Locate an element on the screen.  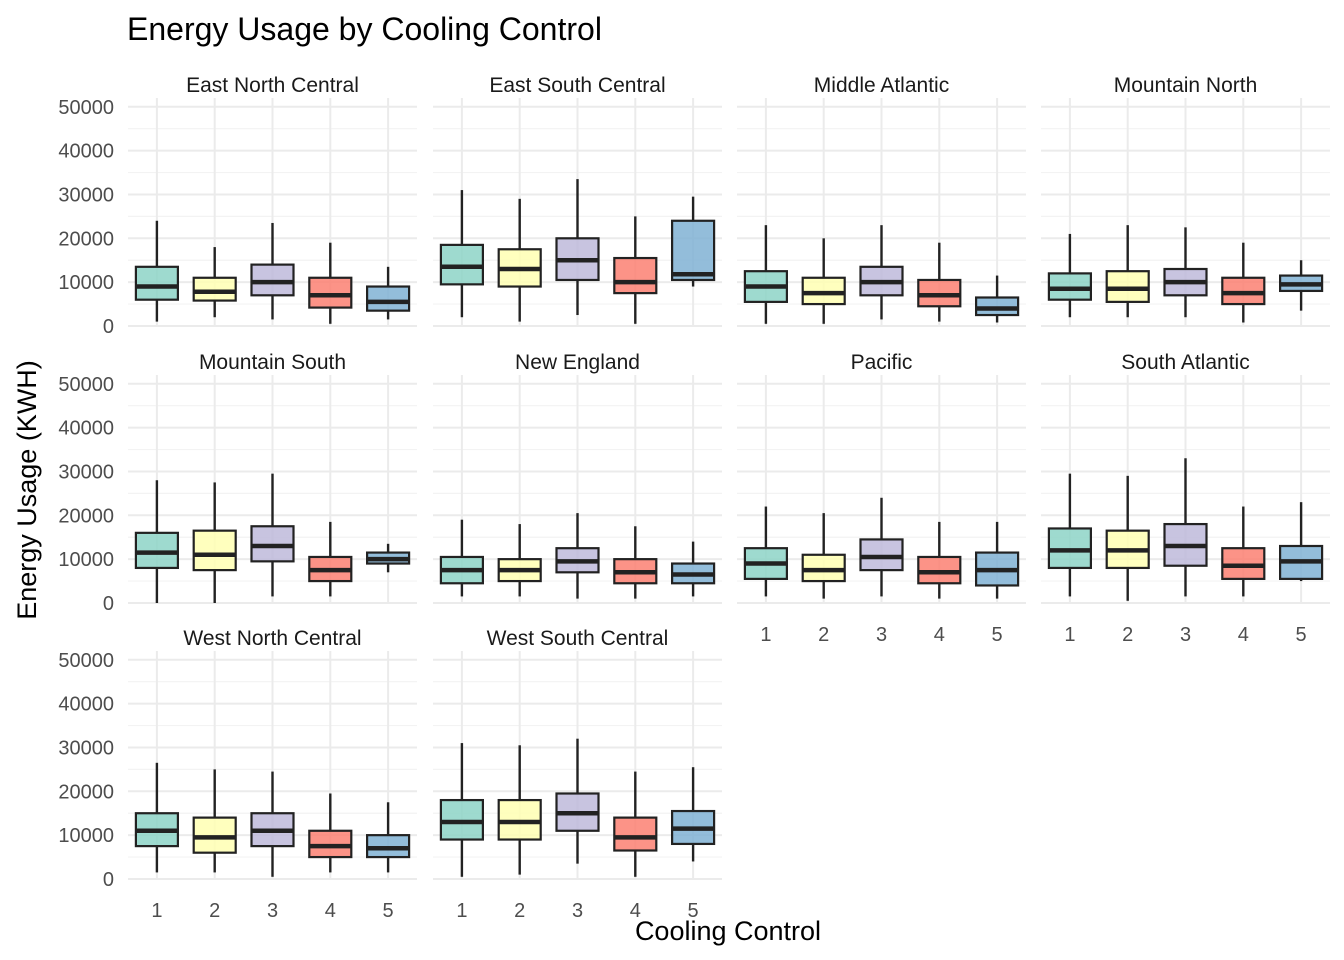
facet-label: Pacific is located at coordinates (882, 362).